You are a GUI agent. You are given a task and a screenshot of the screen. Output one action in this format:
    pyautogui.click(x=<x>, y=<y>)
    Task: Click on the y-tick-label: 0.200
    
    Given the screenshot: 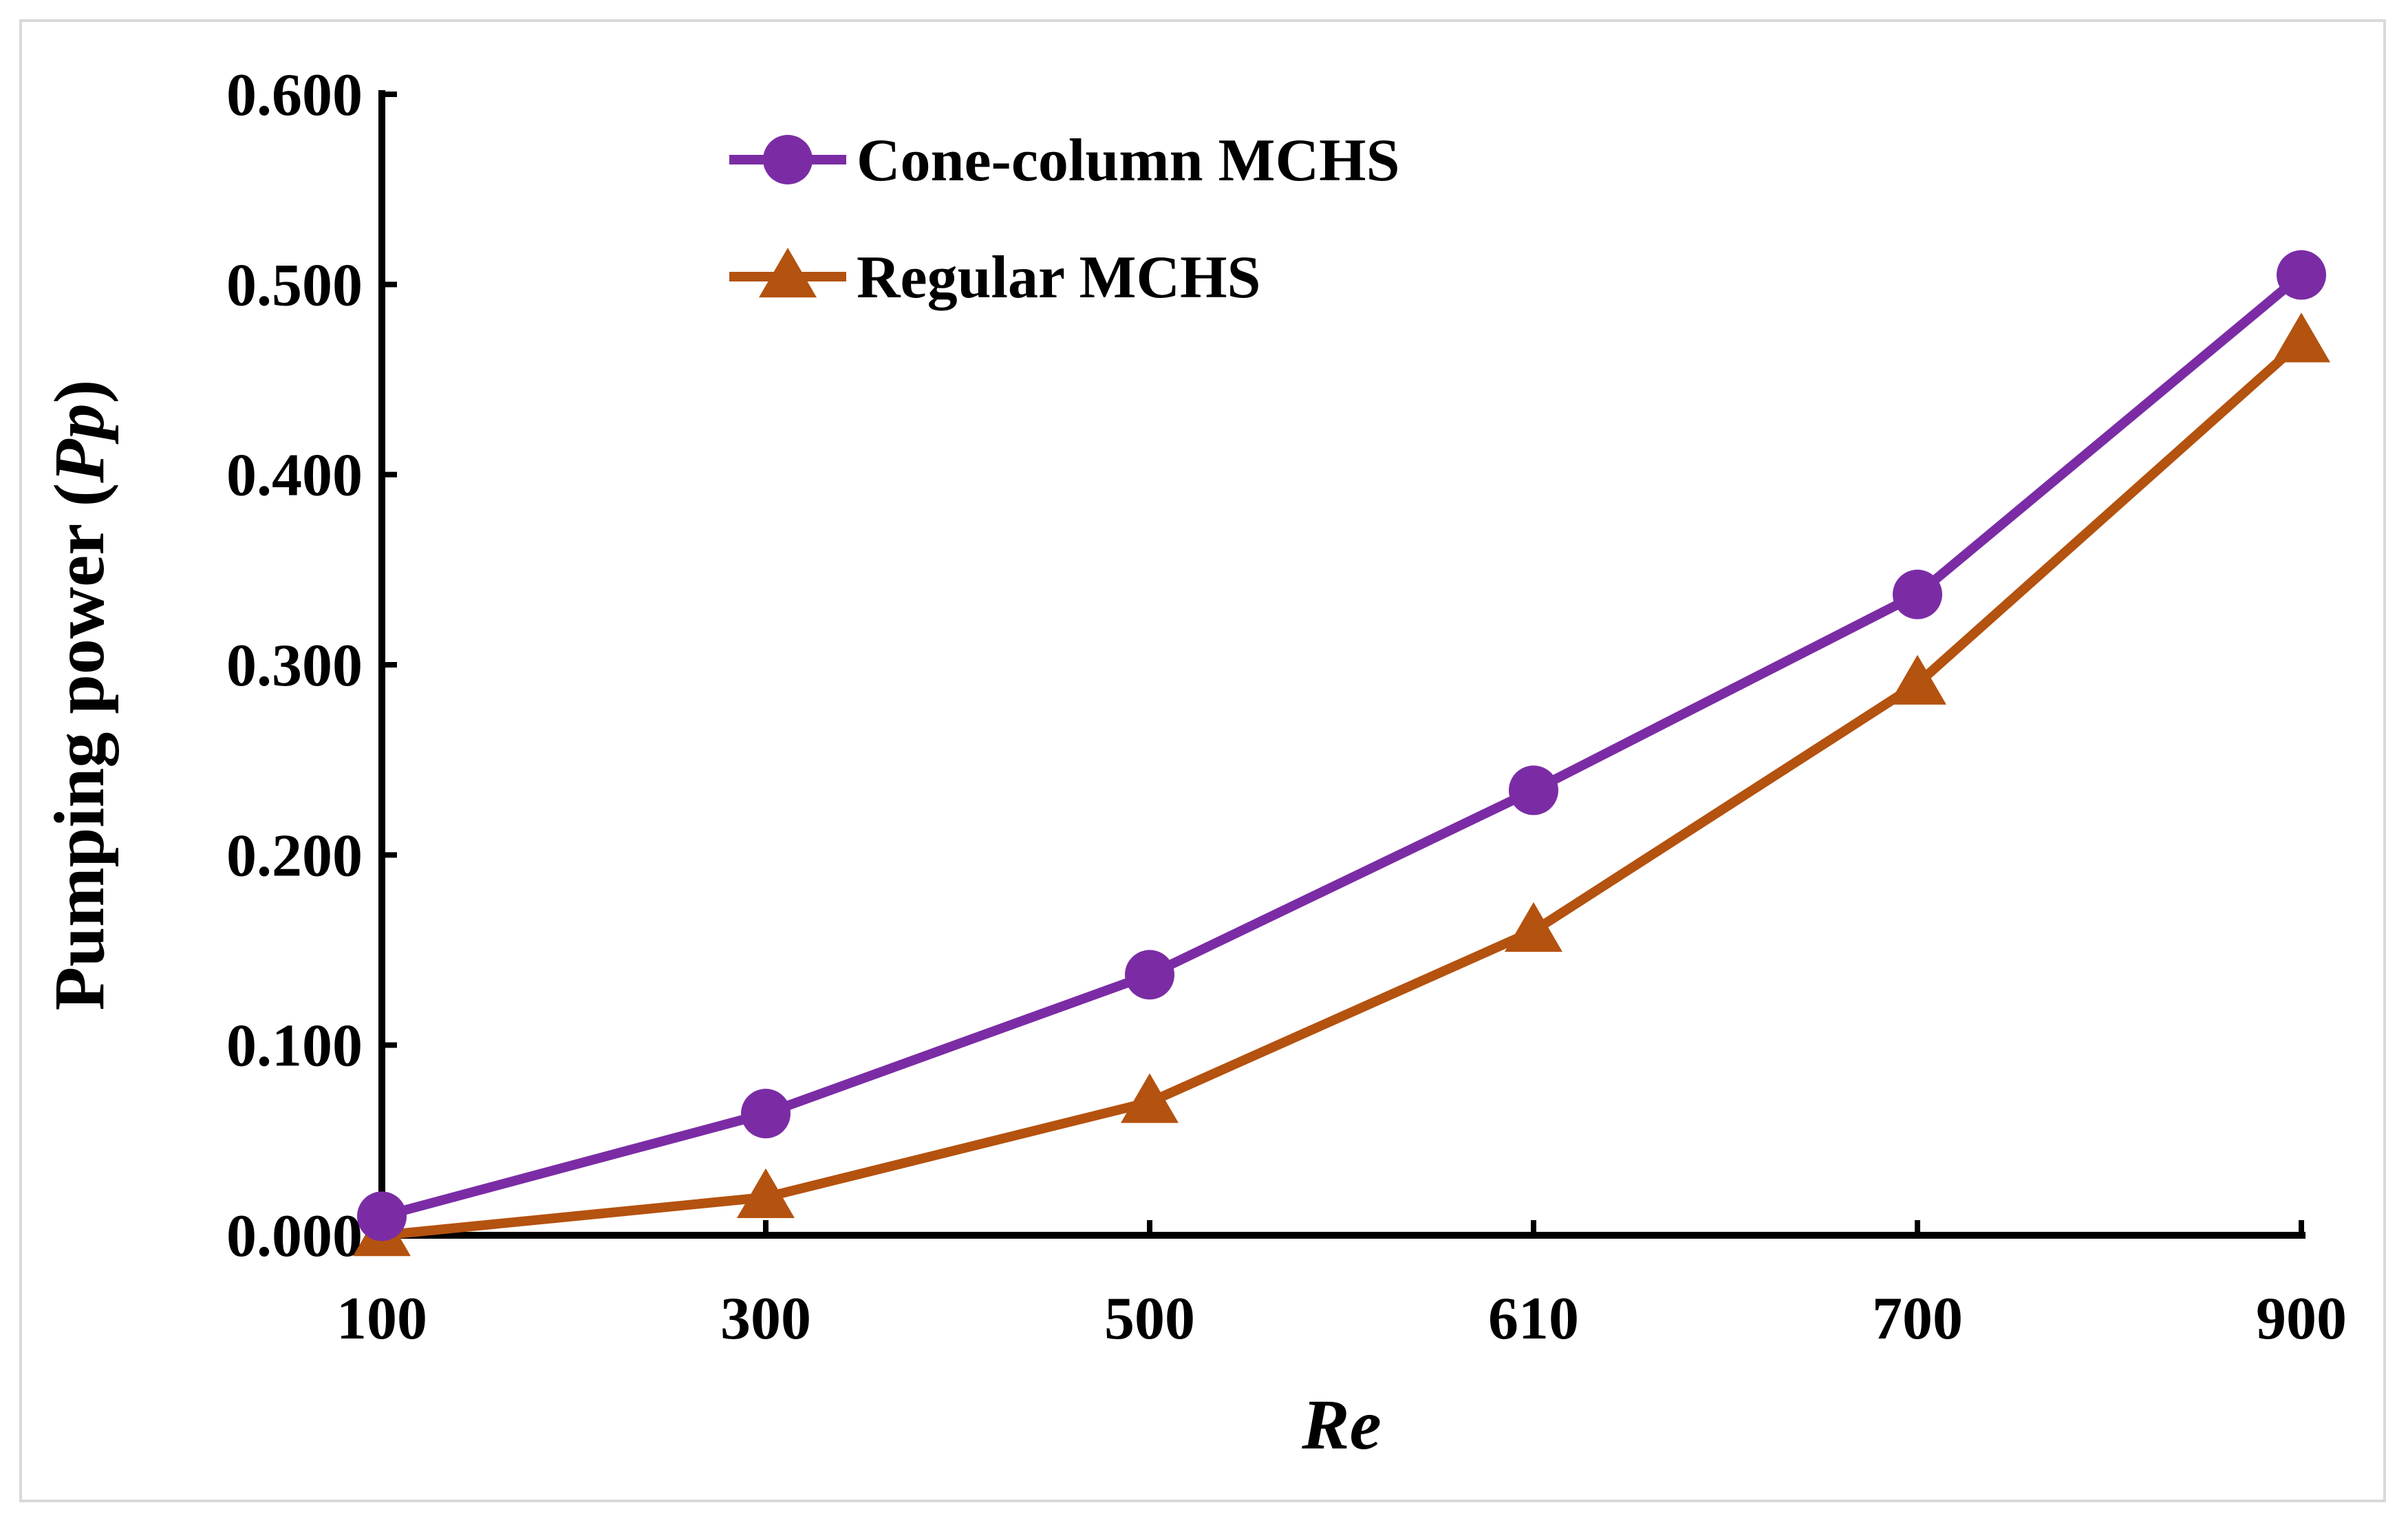 What is the action you would take?
    pyautogui.click(x=294, y=855)
    